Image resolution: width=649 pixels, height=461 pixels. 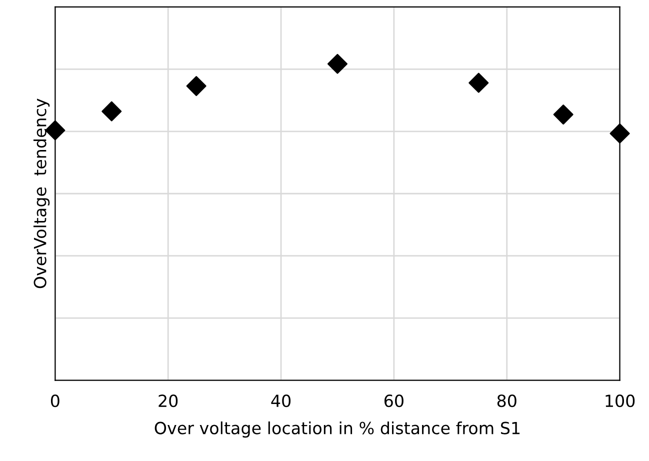 What do you see at coordinates (506, 401) in the screenshot?
I see `x-tick-label: 80` at bounding box center [506, 401].